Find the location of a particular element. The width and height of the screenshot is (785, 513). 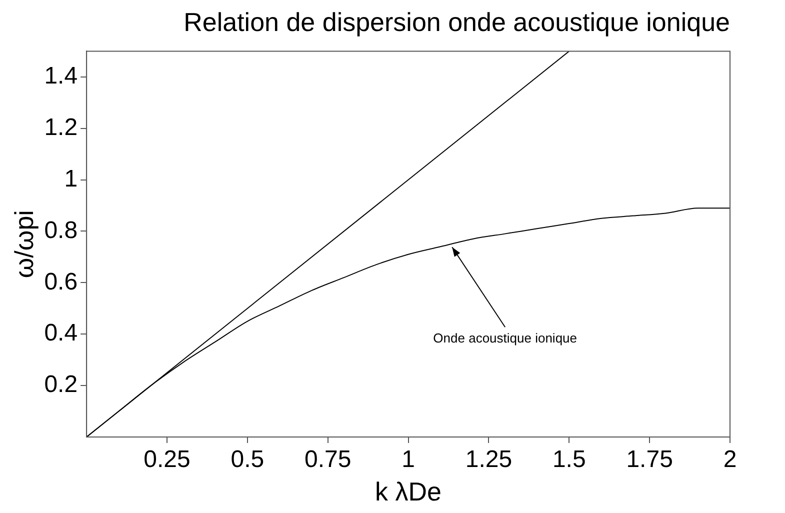

y-axis-title: ω/ωpi is located at coordinates (23, 244).